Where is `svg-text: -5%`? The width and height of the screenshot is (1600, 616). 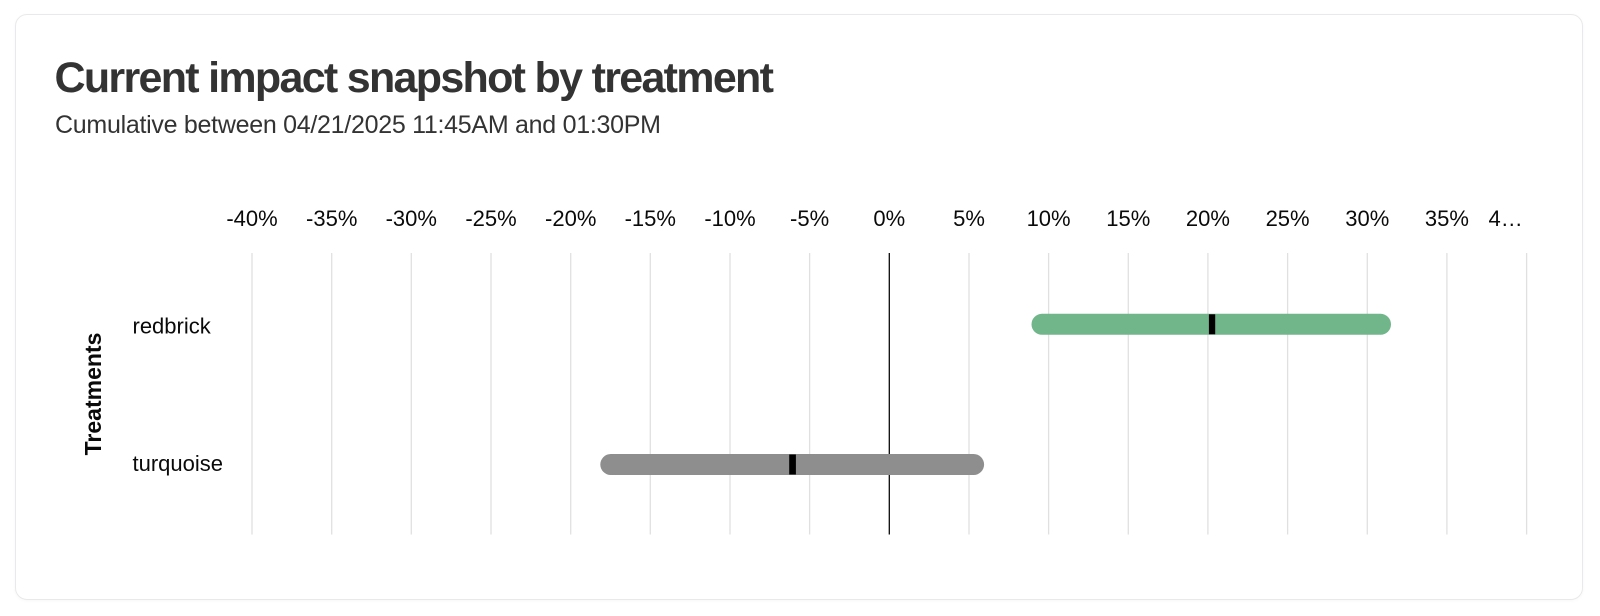
svg-text: -5% is located at coordinates (809, 218).